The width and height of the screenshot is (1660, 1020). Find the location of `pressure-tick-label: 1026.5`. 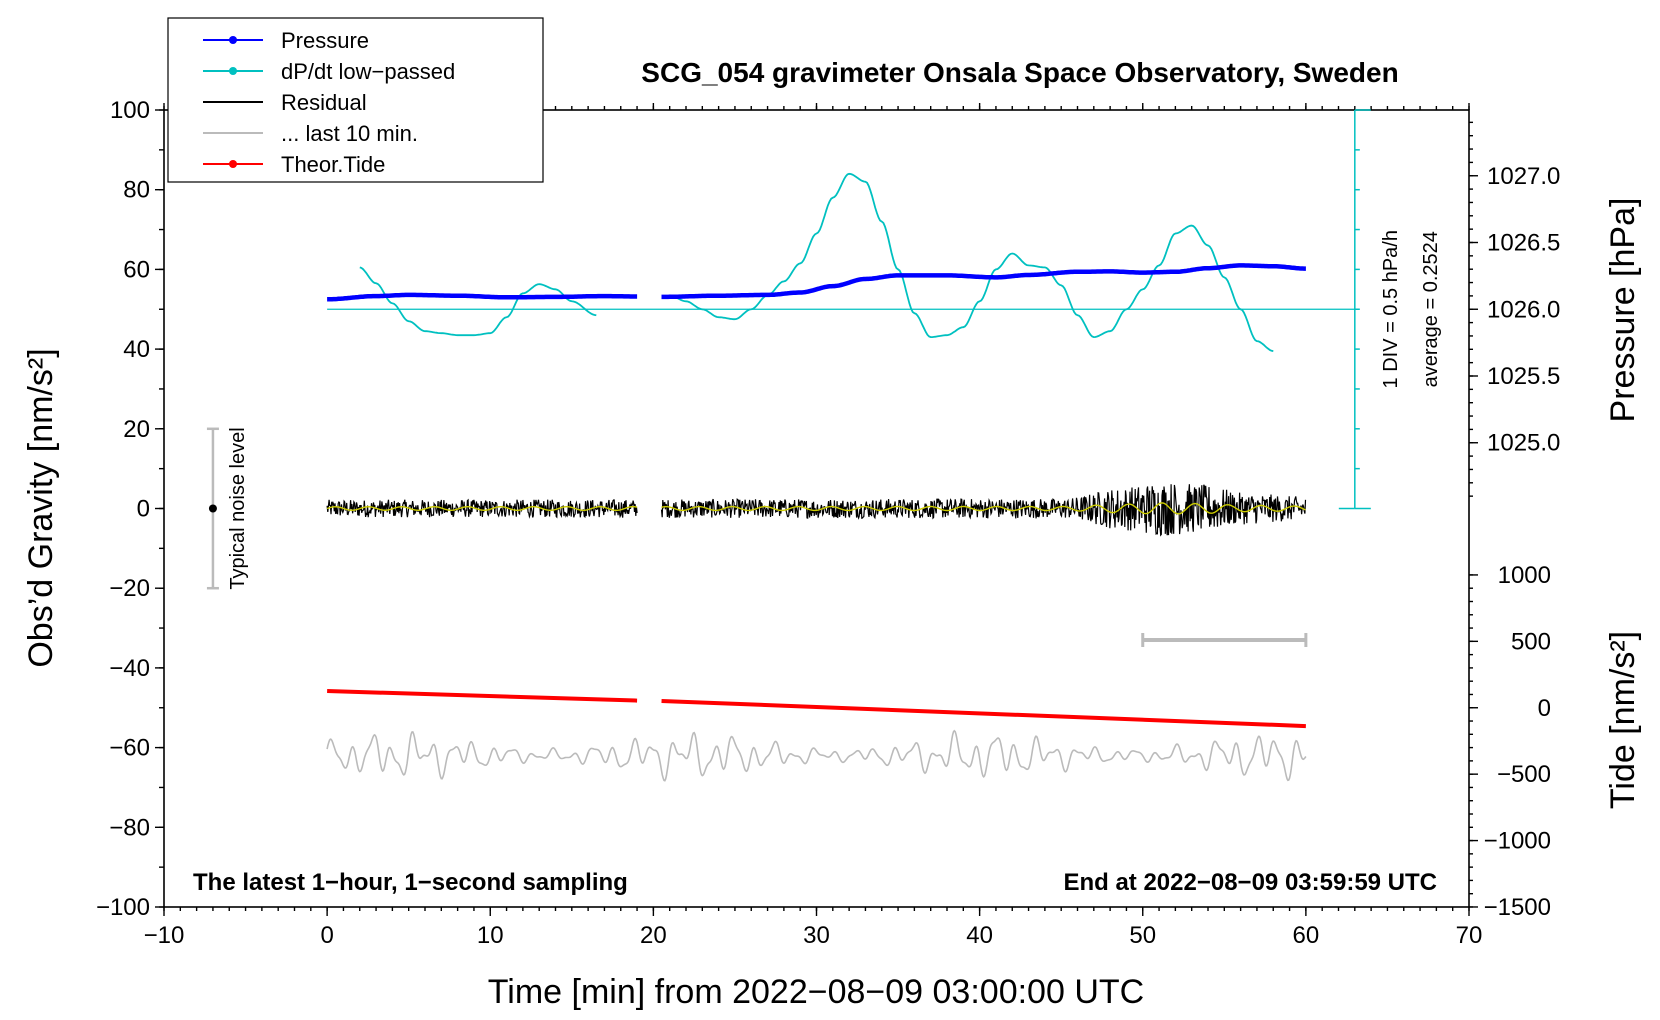

pressure-tick-label: 1026.5 is located at coordinates (1523, 243).